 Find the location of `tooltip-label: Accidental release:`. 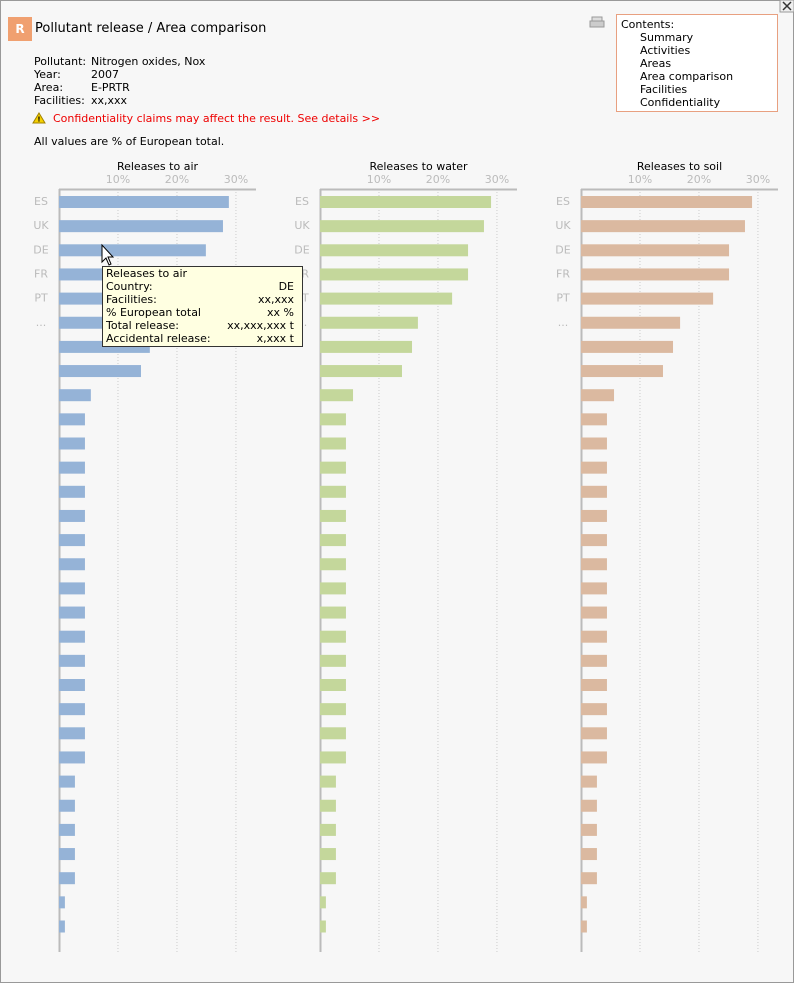

tooltip-label: Accidental release: is located at coordinates (158, 338).